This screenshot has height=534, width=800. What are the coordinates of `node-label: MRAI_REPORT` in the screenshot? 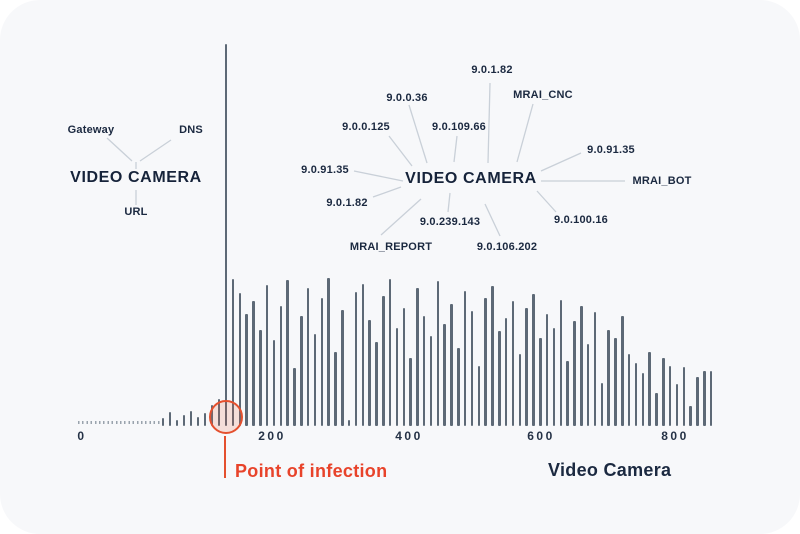 It's located at (391, 247).